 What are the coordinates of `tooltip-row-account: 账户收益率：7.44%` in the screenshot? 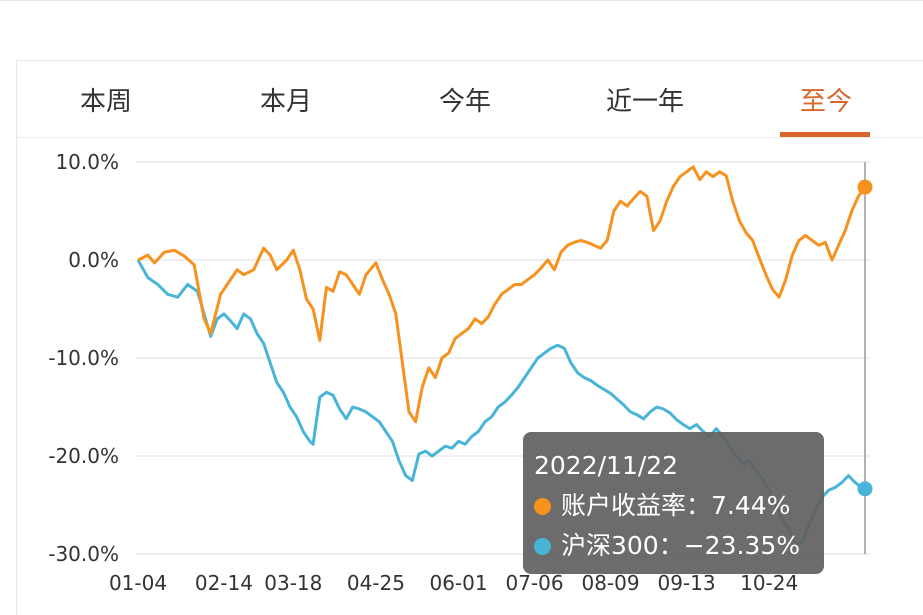 It's located at (679, 506).